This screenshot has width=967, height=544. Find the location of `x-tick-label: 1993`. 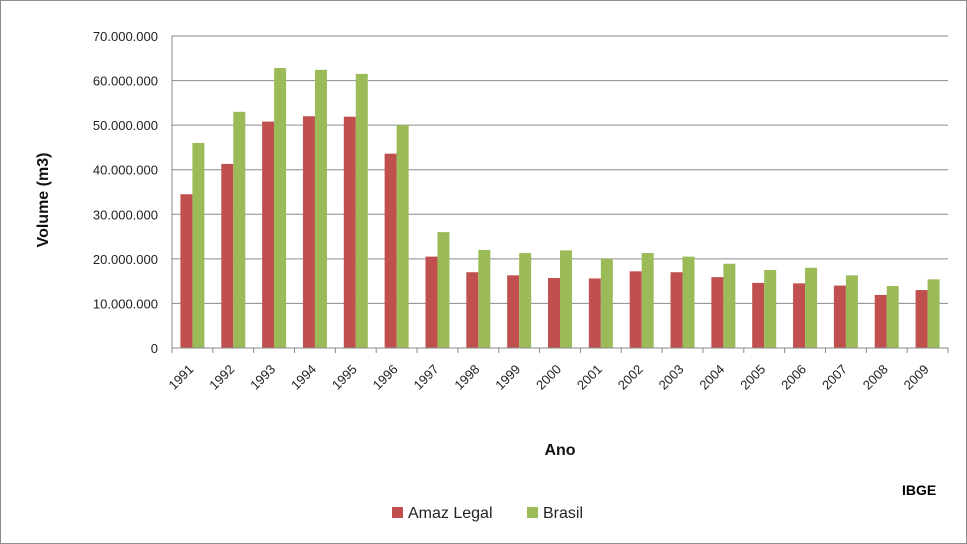

x-tick-label: 1993 is located at coordinates (262, 377).